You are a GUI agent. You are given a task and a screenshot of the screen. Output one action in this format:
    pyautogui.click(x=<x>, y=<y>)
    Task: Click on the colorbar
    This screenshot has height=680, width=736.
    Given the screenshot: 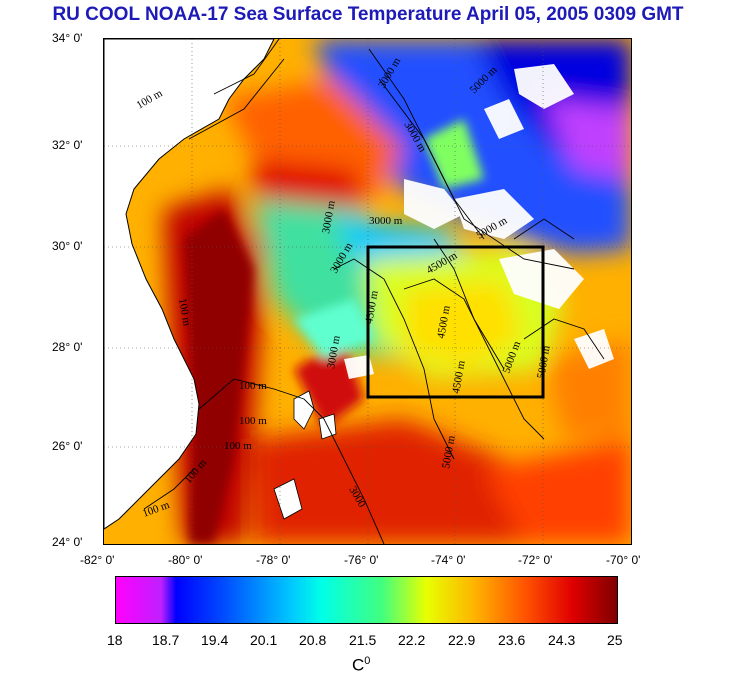 What is the action you would take?
    pyautogui.click(x=366, y=600)
    